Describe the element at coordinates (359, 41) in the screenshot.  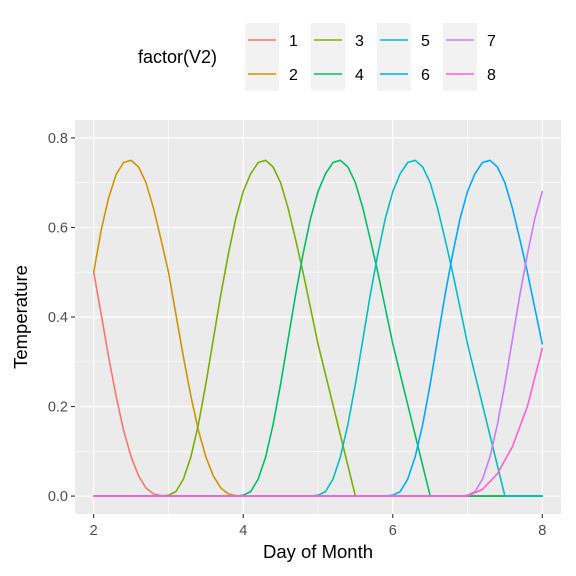
I see `legend-label: 3` at that location.